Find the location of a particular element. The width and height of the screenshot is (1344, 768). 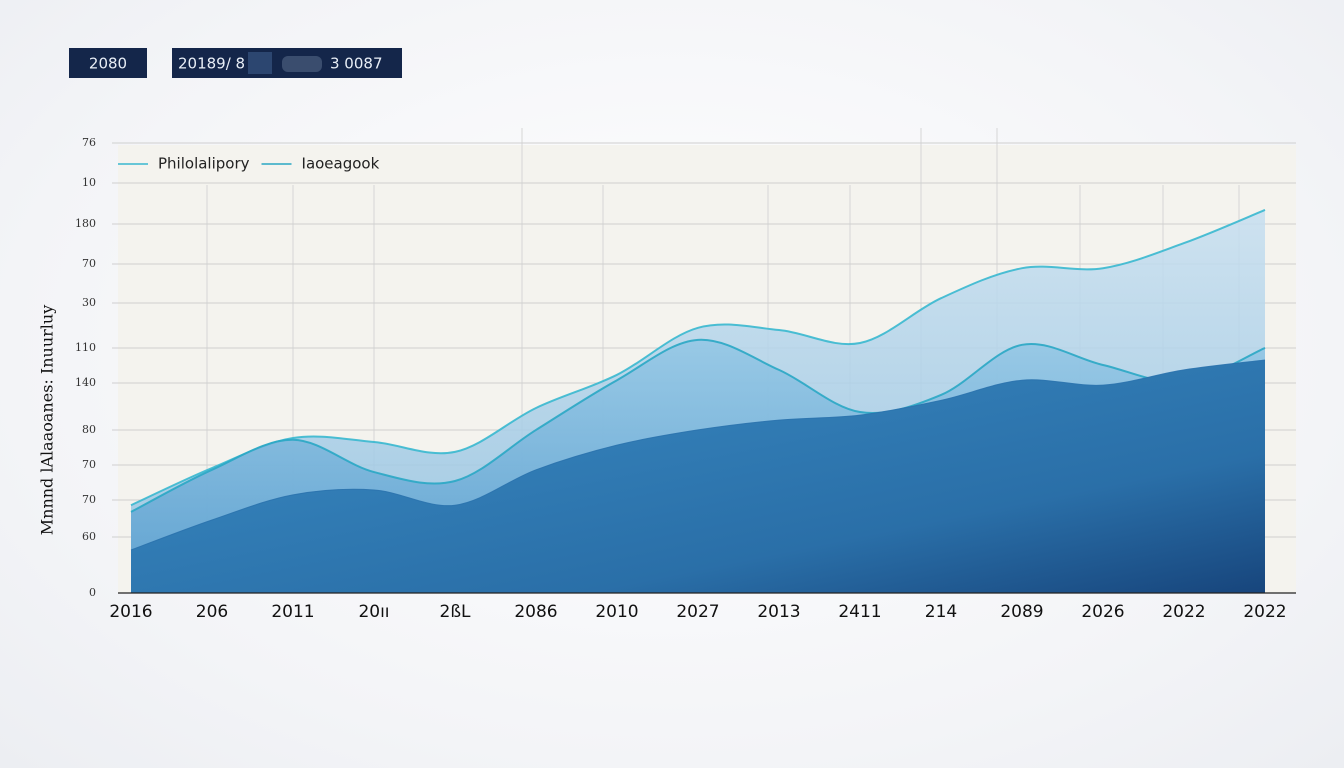

x-tick-label: 2016 is located at coordinates (130, 612).